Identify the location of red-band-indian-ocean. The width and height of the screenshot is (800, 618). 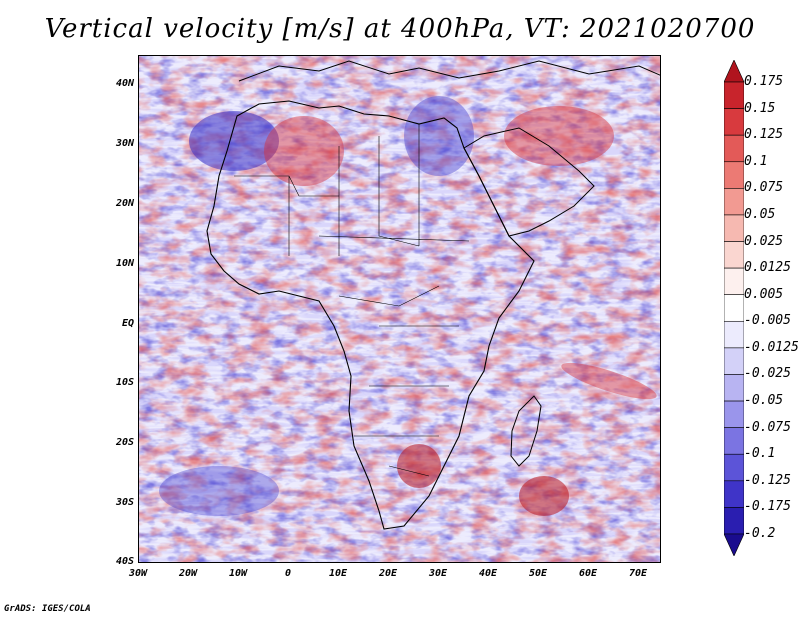
(609, 381).